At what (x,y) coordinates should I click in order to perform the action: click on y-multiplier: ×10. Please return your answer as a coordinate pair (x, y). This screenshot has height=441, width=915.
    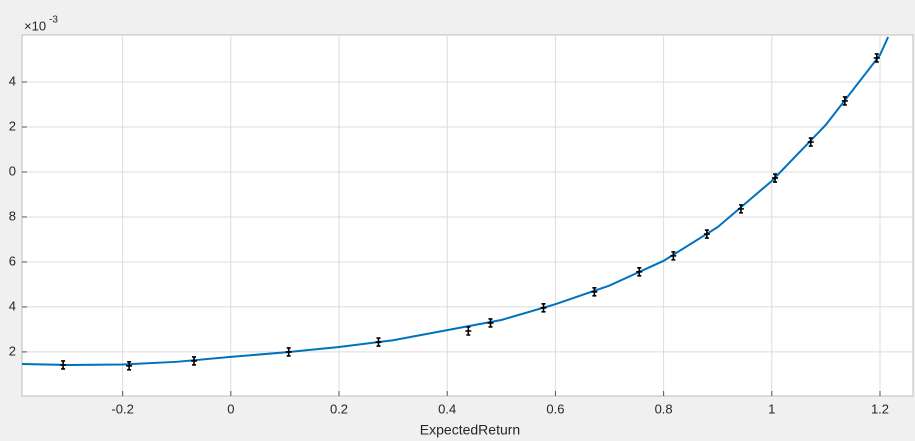
    Looking at the image, I should click on (35, 25).